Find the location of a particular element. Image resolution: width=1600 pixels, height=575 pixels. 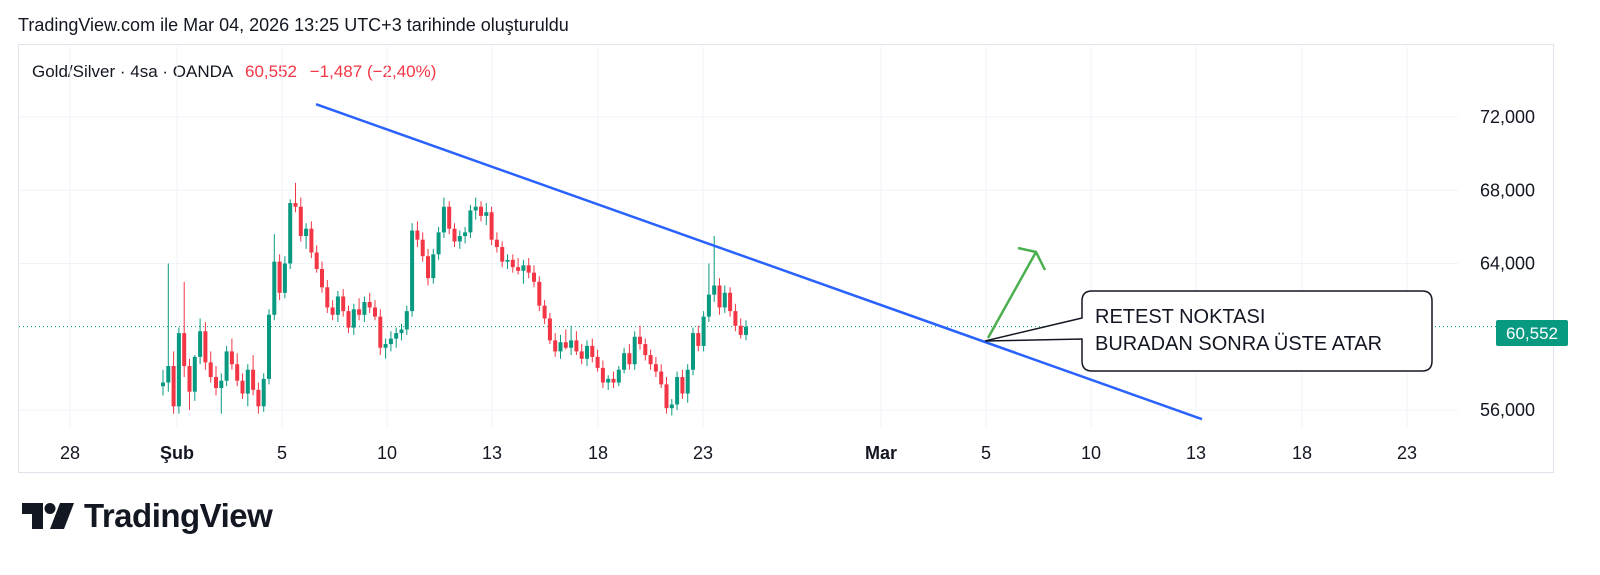

y-tick-label: 56,000 is located at coordinates (1507, 410).